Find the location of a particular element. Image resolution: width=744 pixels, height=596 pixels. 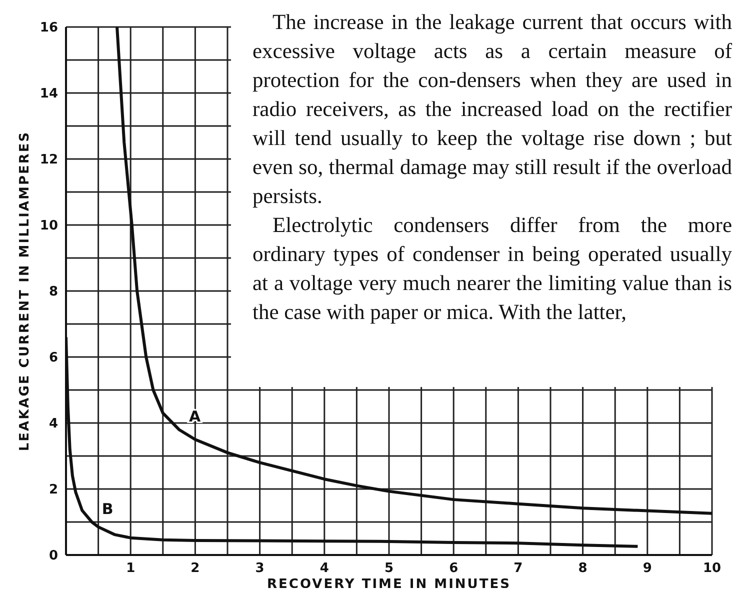

x-tick-label: 6 is located at coordinates (453, 568).